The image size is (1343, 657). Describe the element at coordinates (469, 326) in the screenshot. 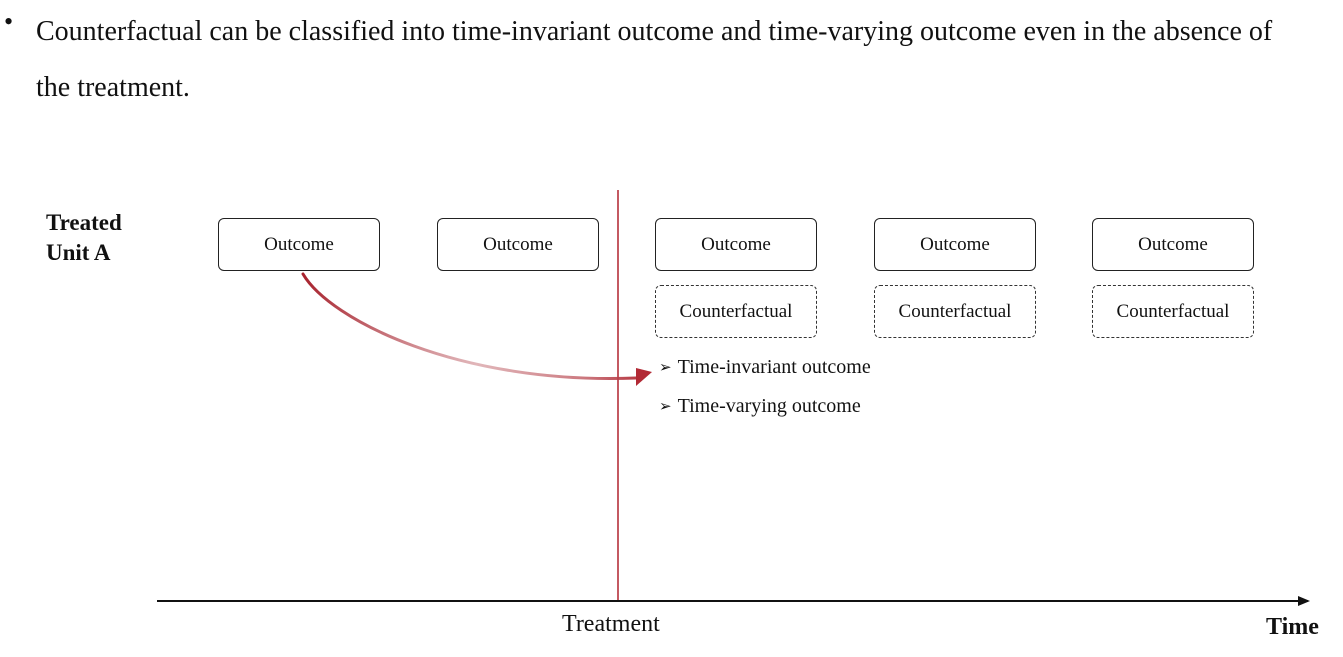

I see `counterfactual-curve-arrow` at that location.